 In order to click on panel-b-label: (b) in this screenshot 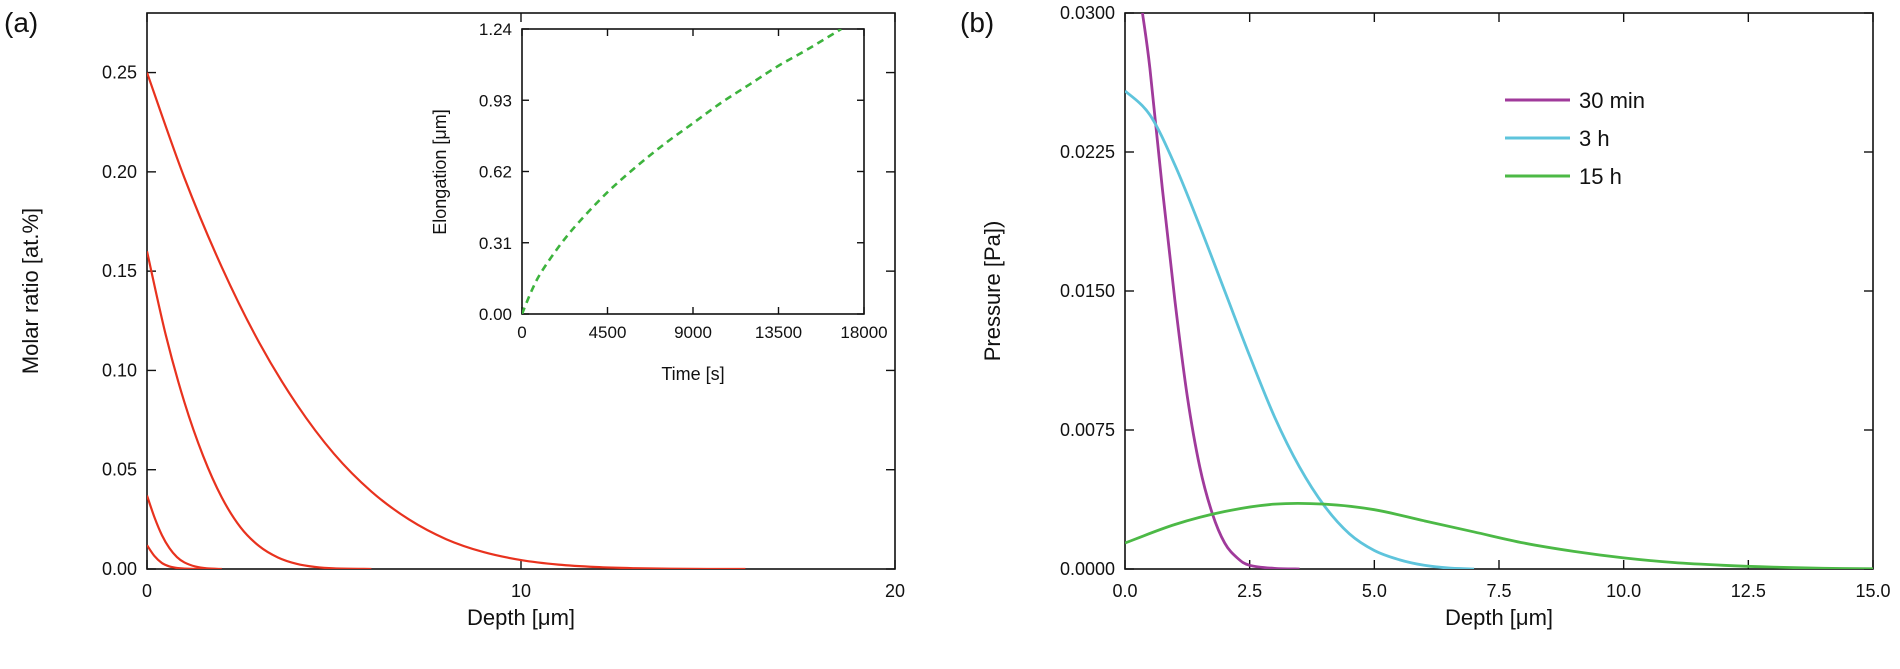, I will do `click(977, 22)`.